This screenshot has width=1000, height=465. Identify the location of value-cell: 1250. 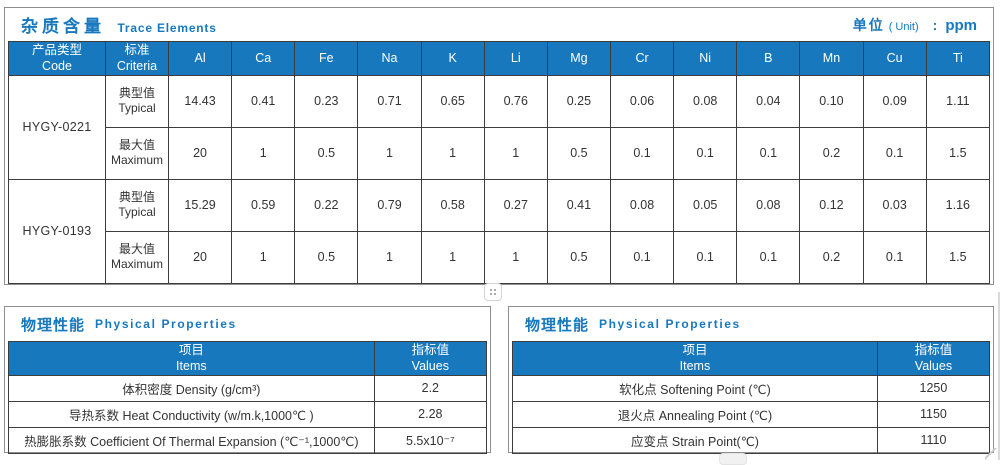
(933, 388).